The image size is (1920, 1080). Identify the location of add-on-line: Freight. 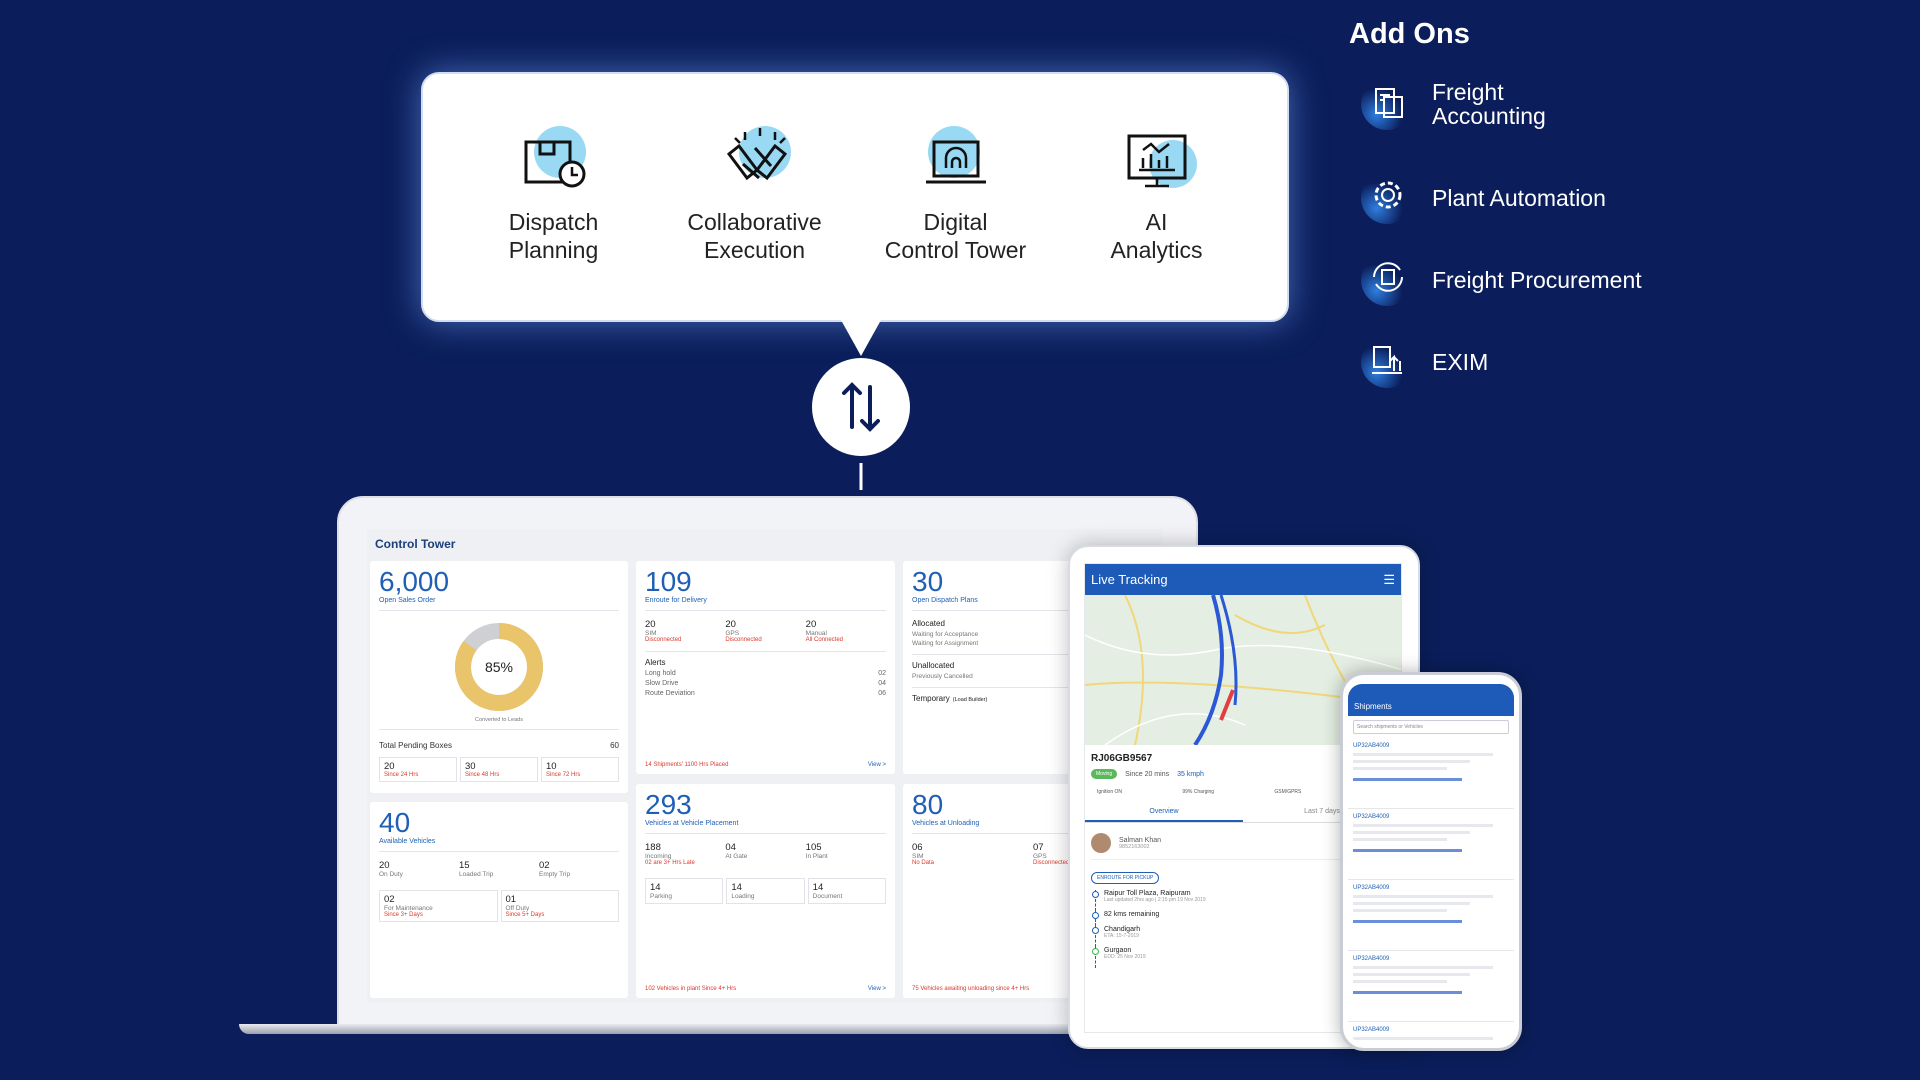
(1468, 92).